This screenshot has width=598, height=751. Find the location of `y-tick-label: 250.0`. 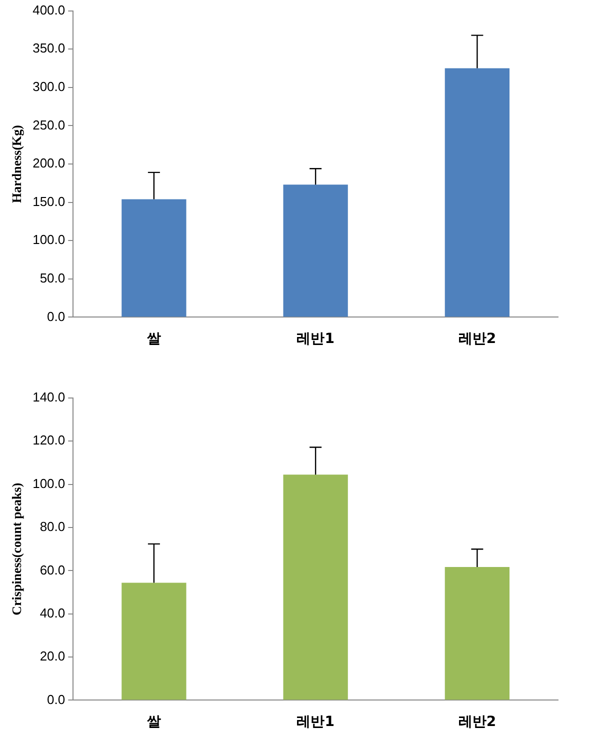

y-tick-label: 250.0 is located at coordinates (49, 124).